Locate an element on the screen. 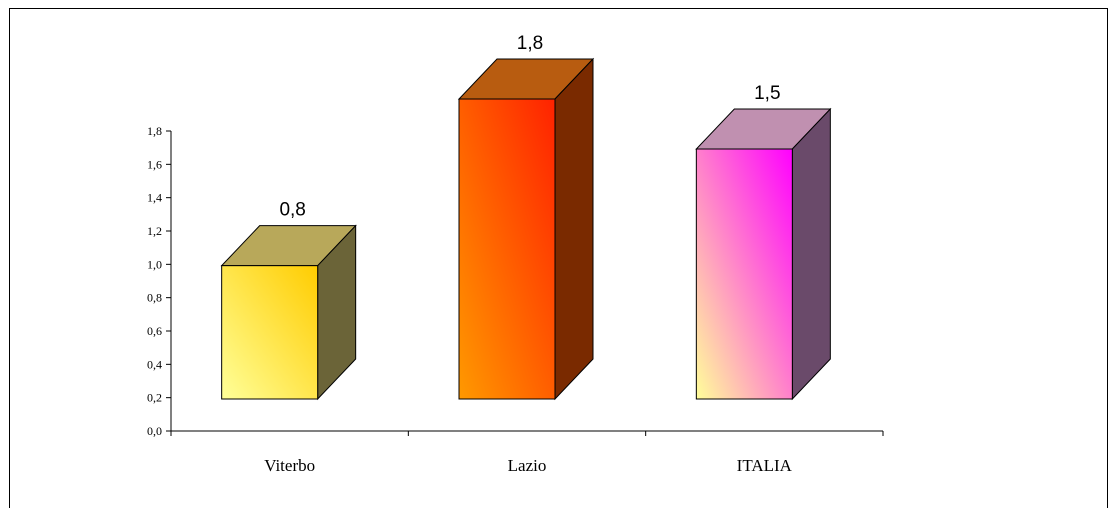  bar-lazio is located at coordinates (526, 229).